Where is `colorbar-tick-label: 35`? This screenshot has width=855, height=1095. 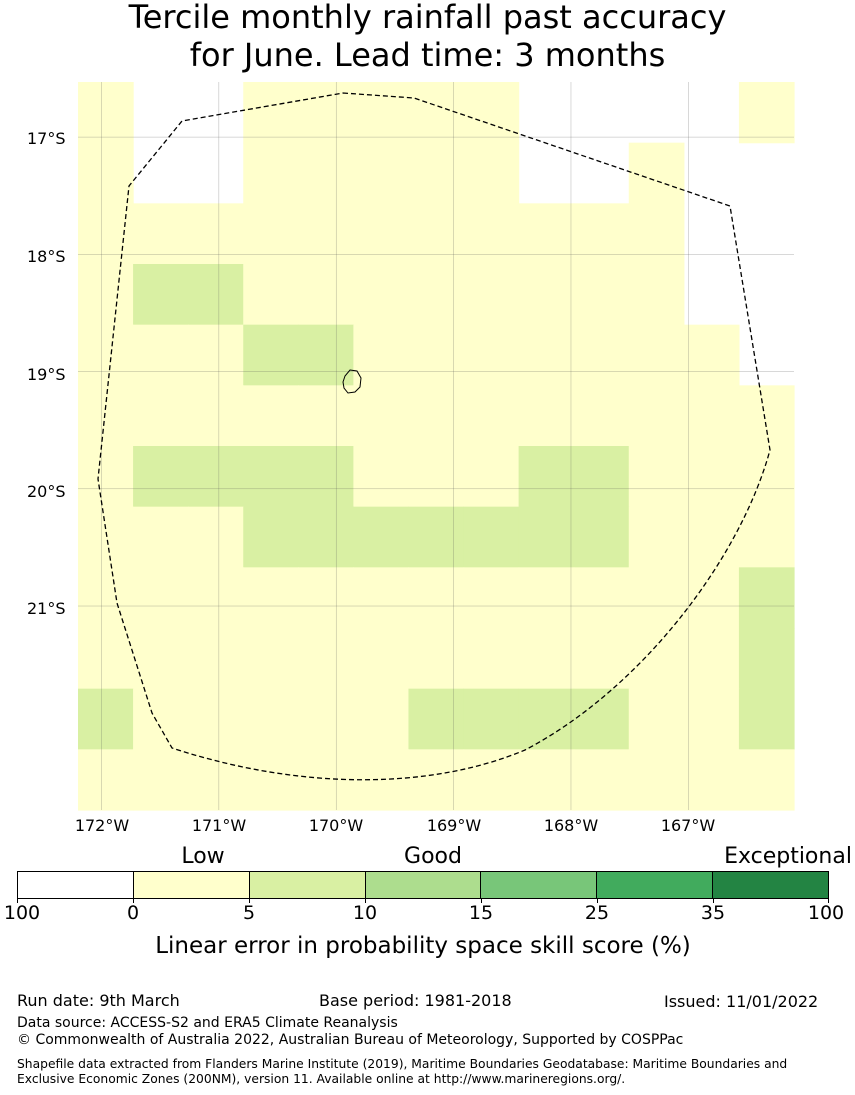 colorbar-tick-label: 35 is located at coordinates (713, 913).